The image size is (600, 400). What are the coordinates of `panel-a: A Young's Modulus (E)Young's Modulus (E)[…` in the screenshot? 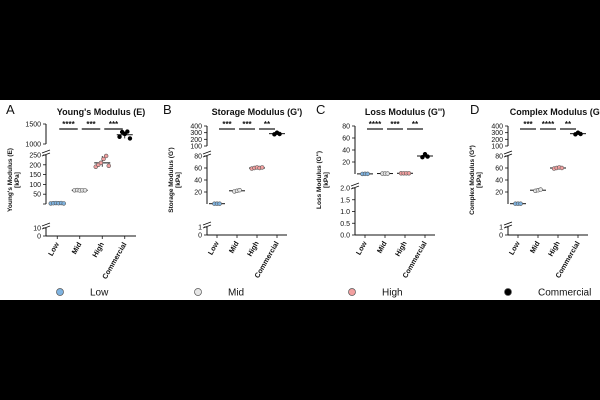 It's located at (75, 191).